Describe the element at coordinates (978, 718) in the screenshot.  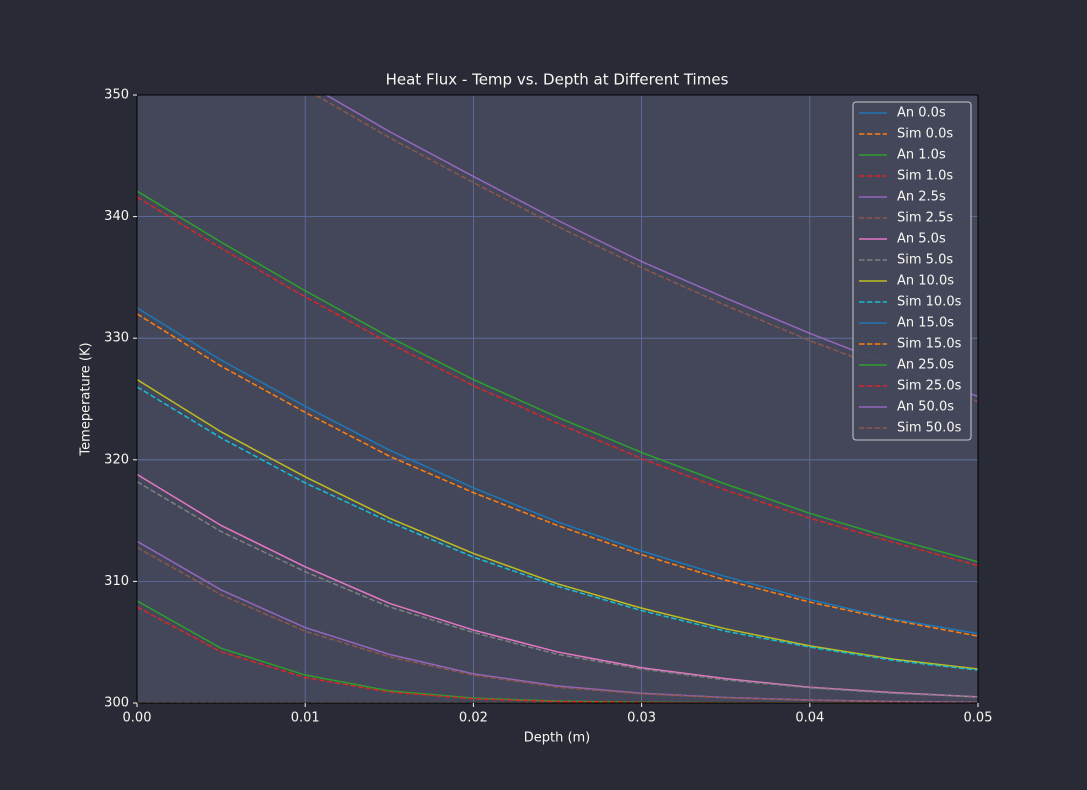
I see `x-tick-label: 0.05` at that location.